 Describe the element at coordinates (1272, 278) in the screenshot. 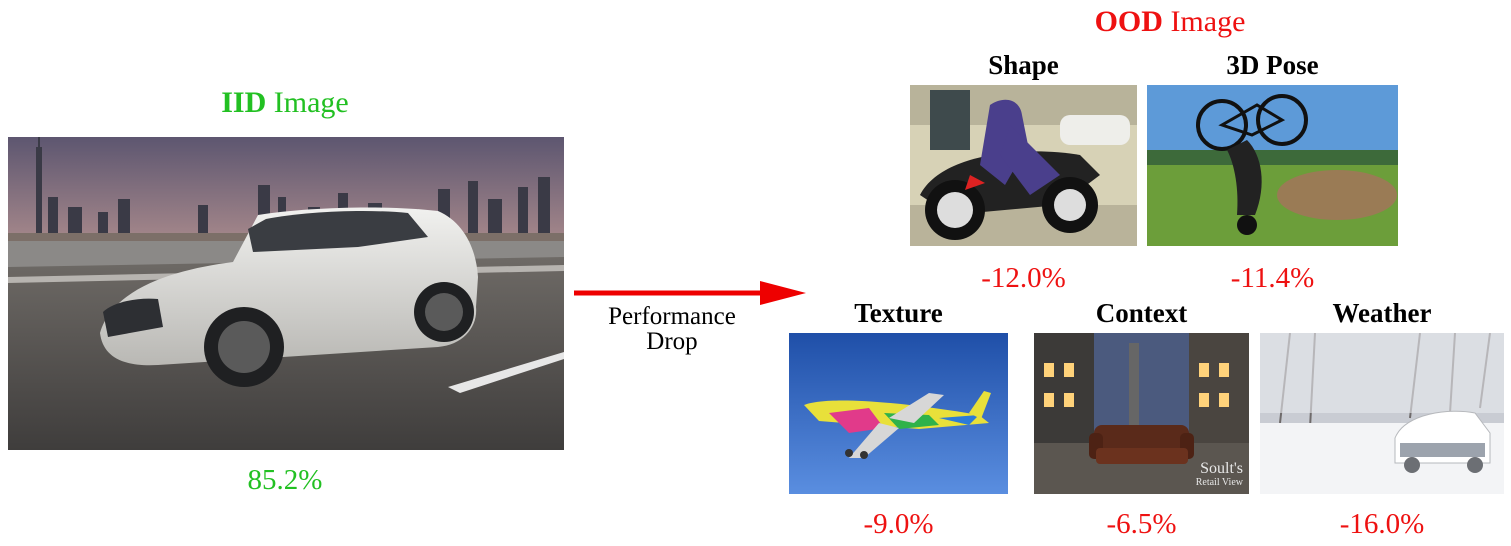

I see `panel-3d-pose-drop: -11.4%` at that location.